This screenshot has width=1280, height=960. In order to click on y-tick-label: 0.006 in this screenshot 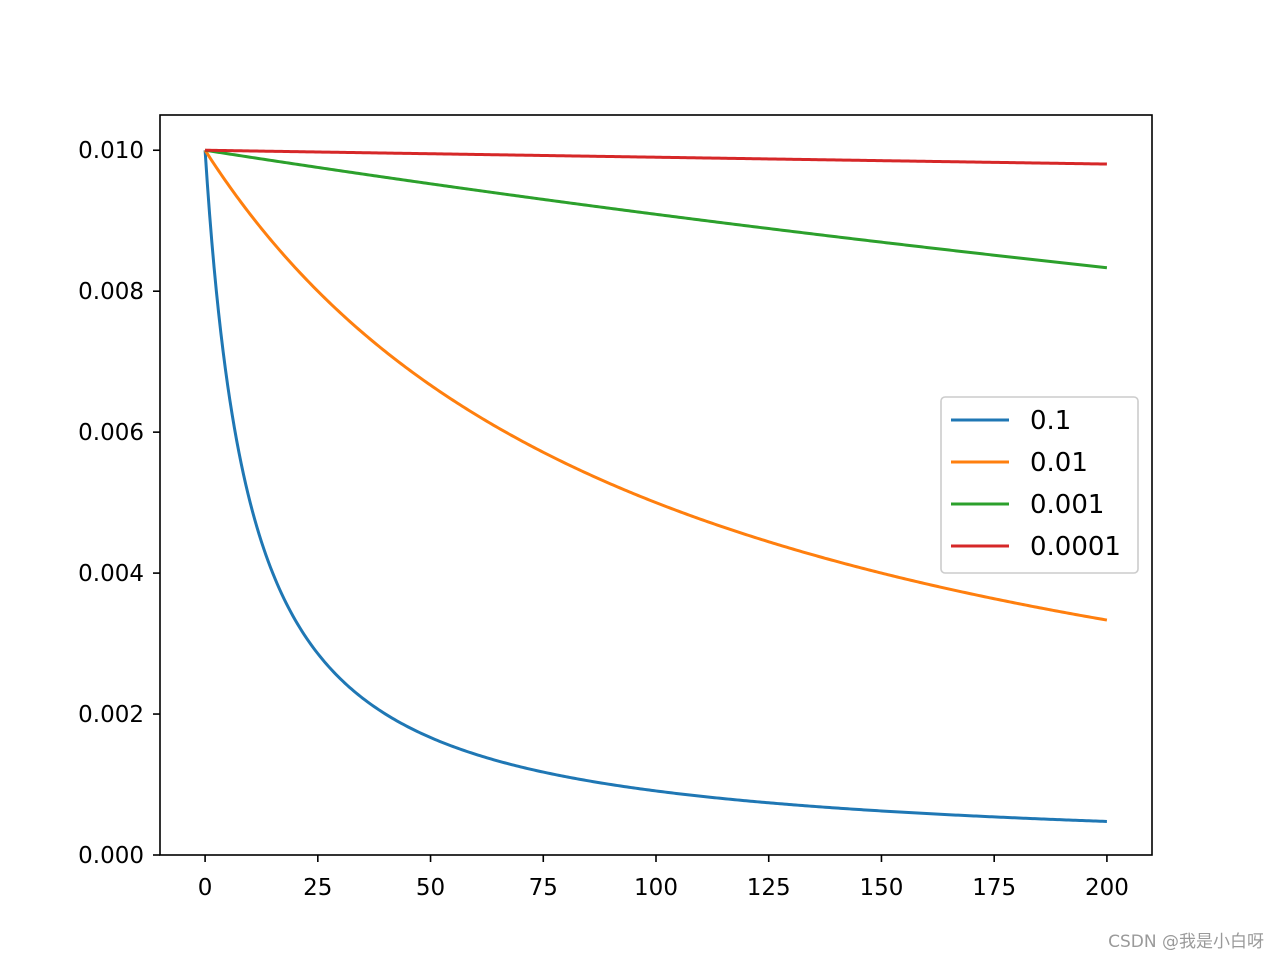, I will do `click(111, 433)`.